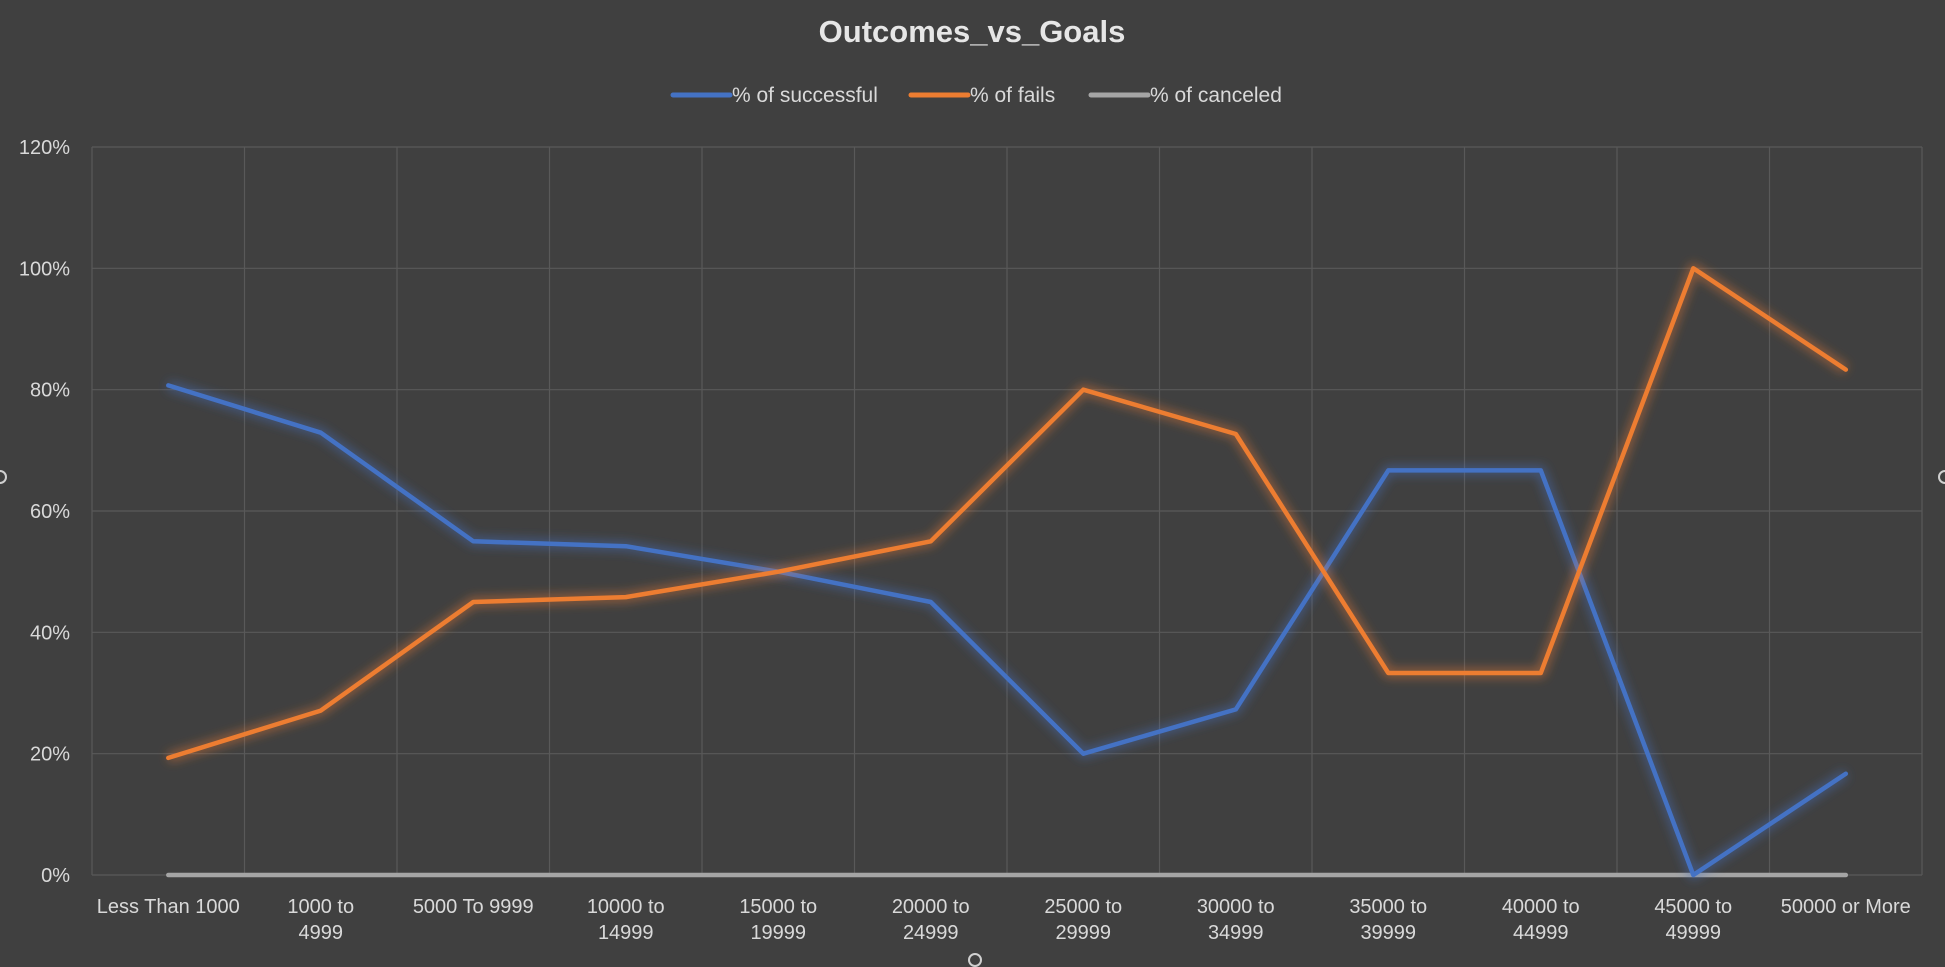 The image size is (1945, 967). Describe the element at coordinates (44, 148) in the screenshot. I see `y-tick-label: 120%` at that location.